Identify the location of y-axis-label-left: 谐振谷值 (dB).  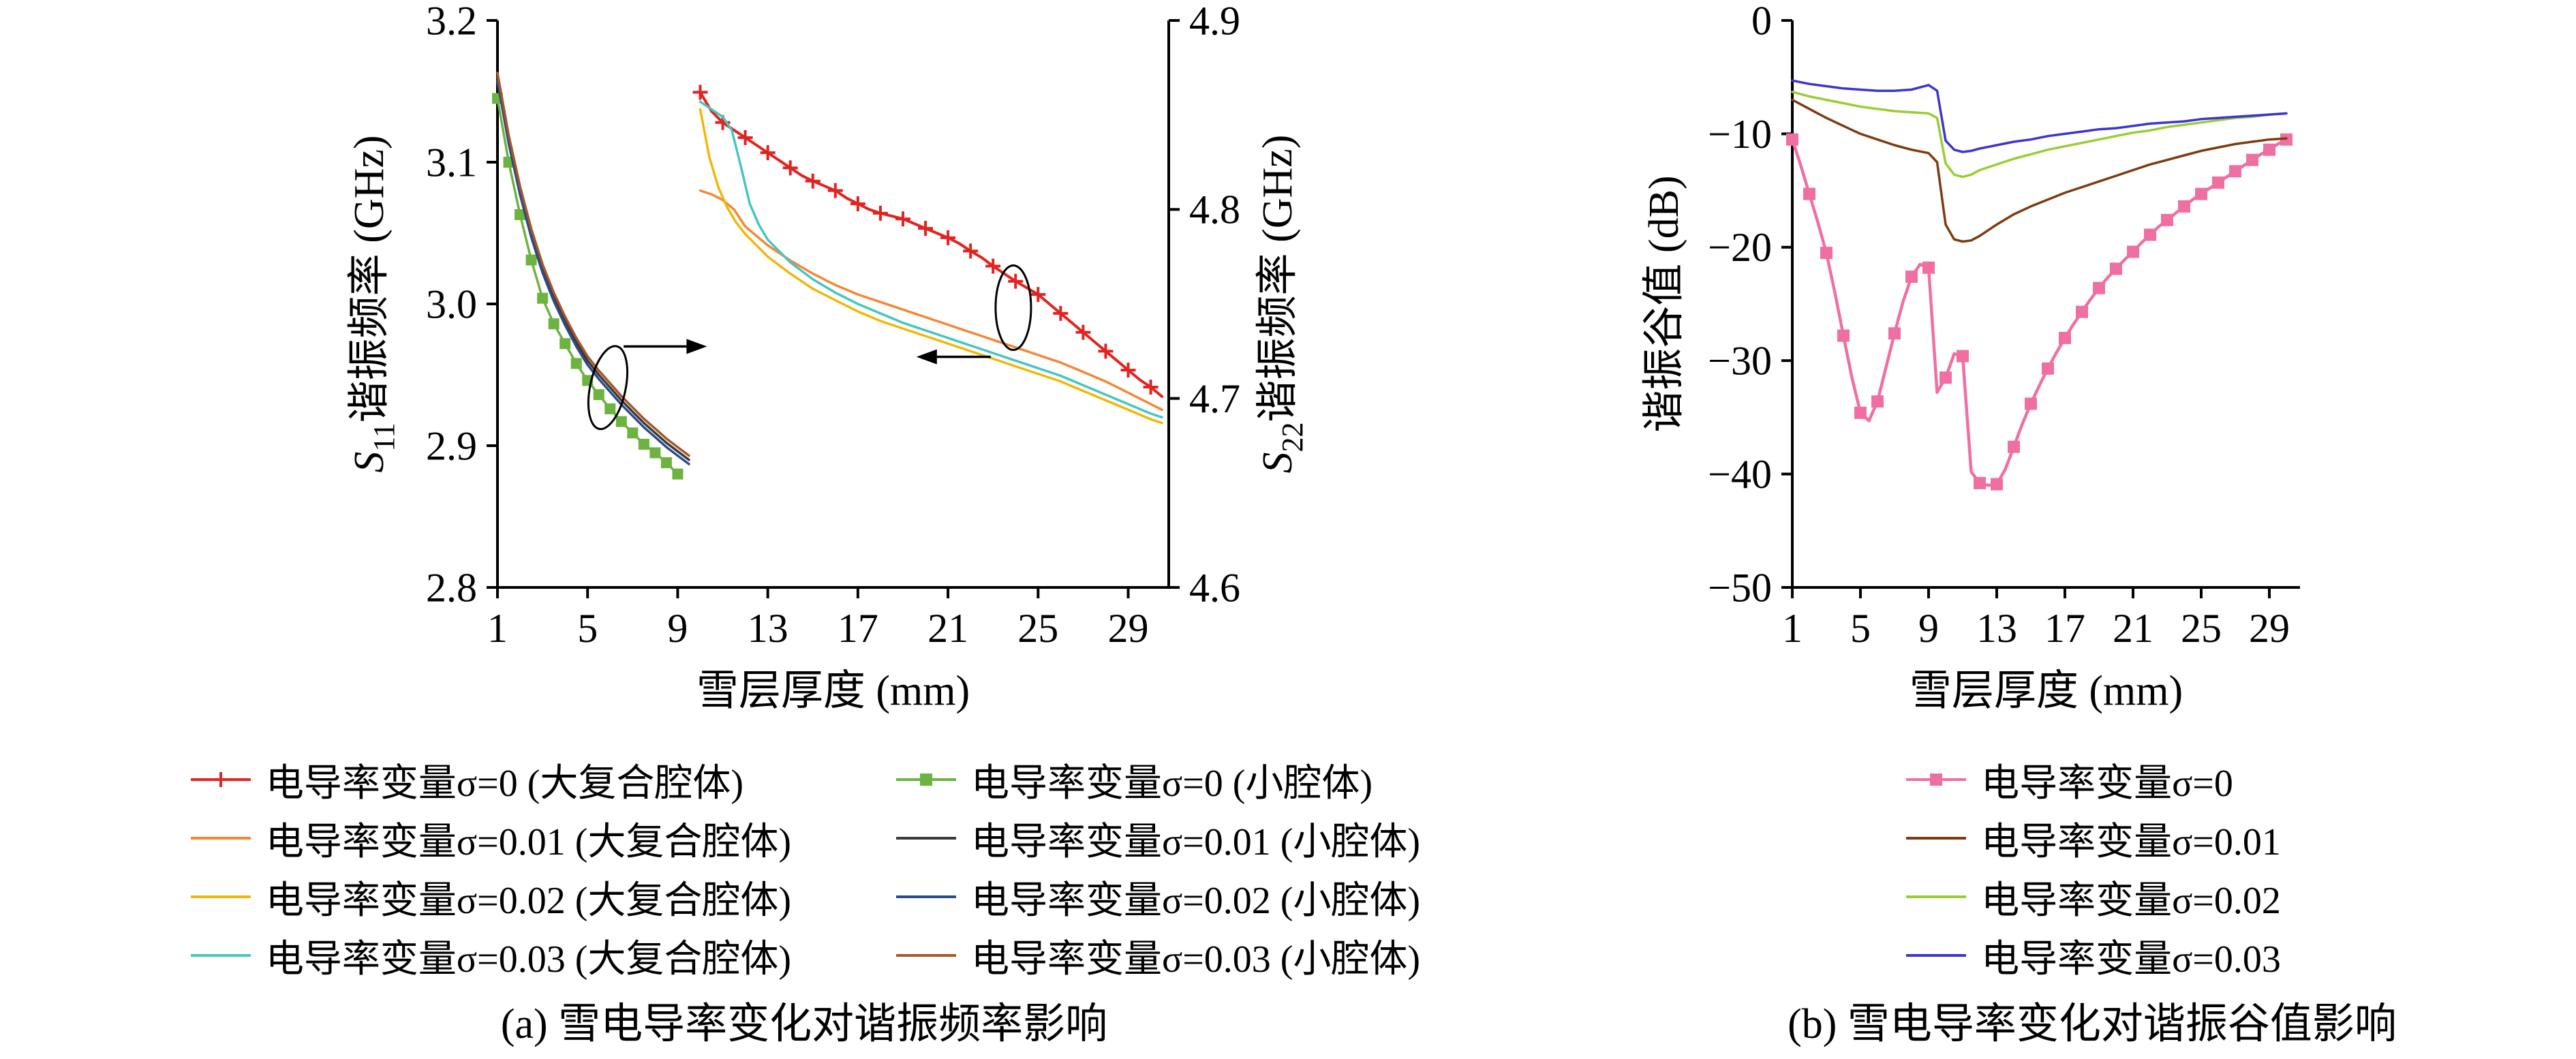
(1664, 303).